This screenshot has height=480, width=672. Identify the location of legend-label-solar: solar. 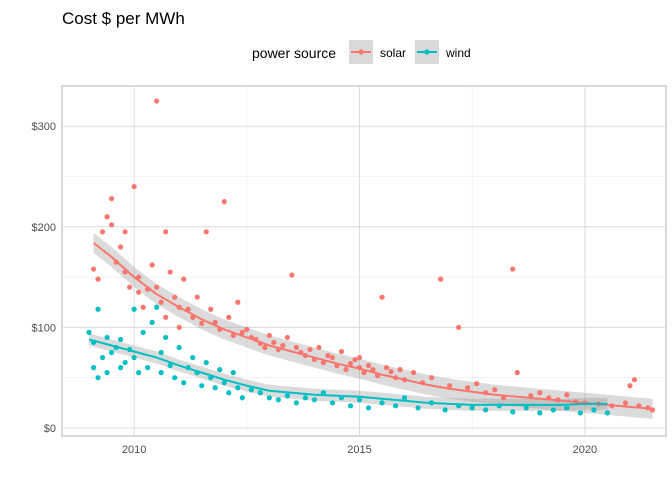
(393, 53).